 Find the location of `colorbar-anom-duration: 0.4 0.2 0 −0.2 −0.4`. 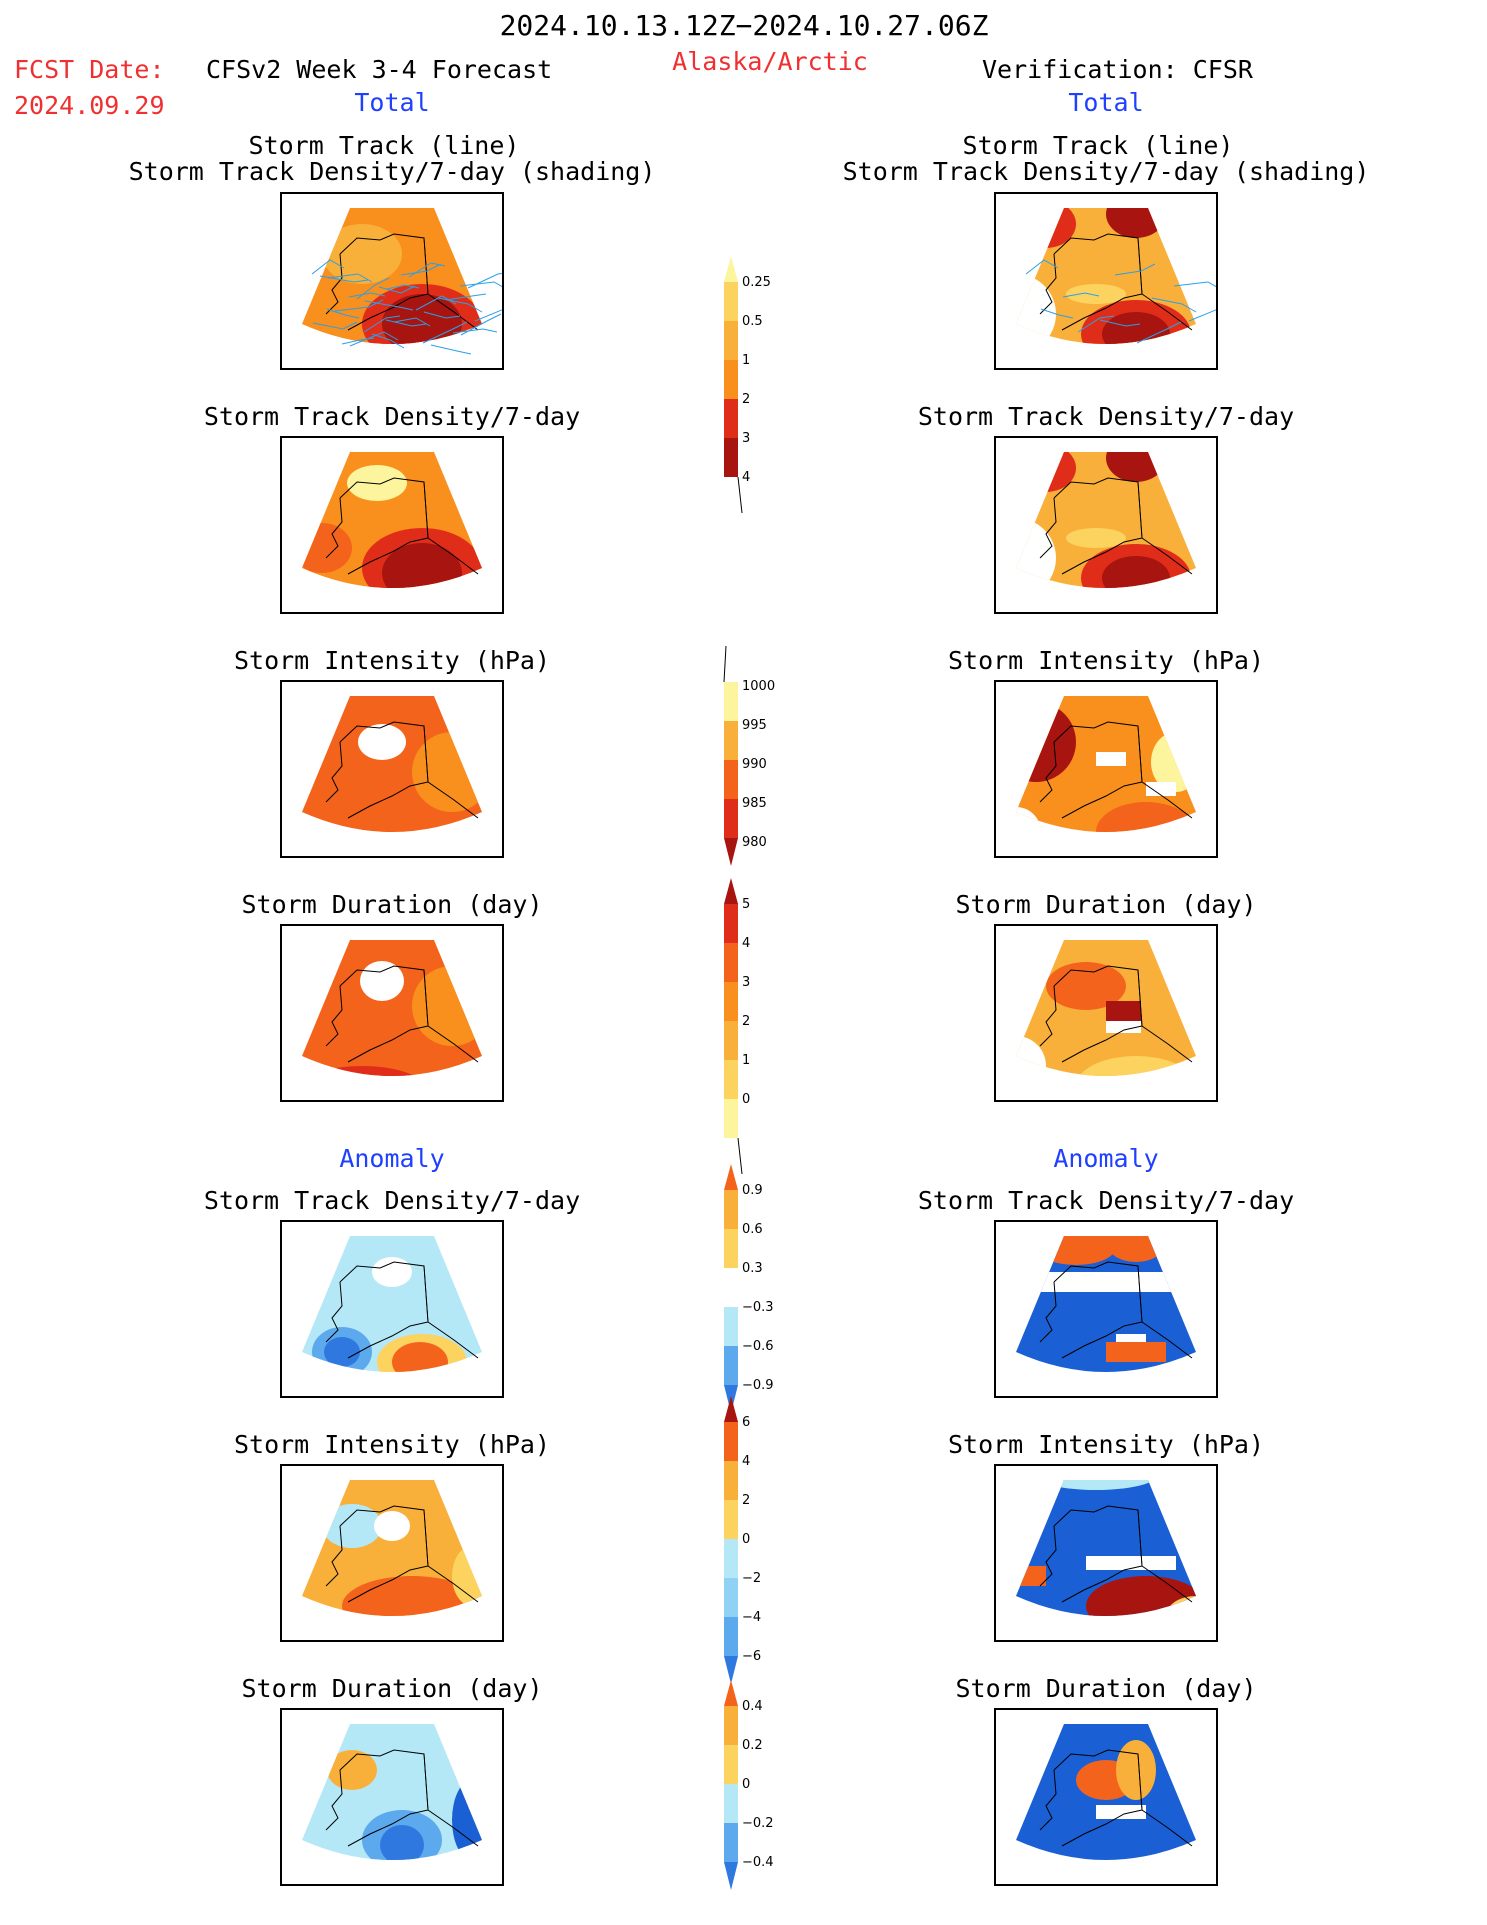

colorbar-anom-duration: 0.4 0.2 0 −0.2 −0.4 is located at coordinates (758, 1801).